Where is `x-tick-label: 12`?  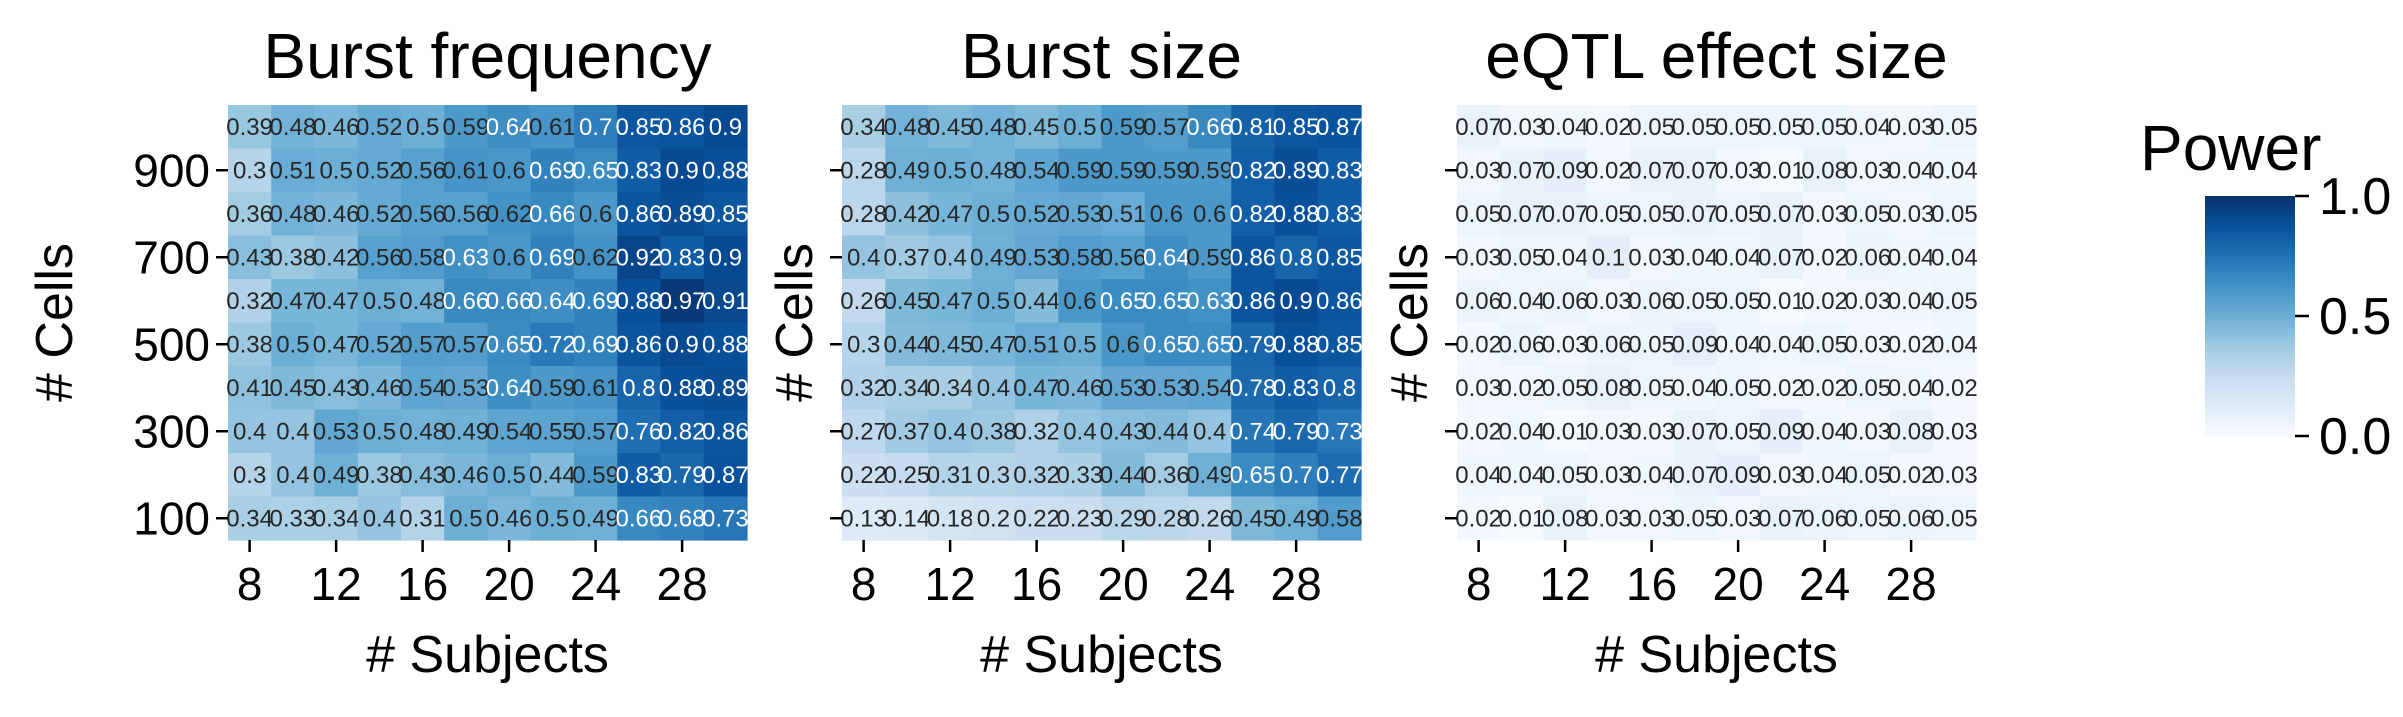 x-tick-label: 12 is located at coordinates (950, 584).